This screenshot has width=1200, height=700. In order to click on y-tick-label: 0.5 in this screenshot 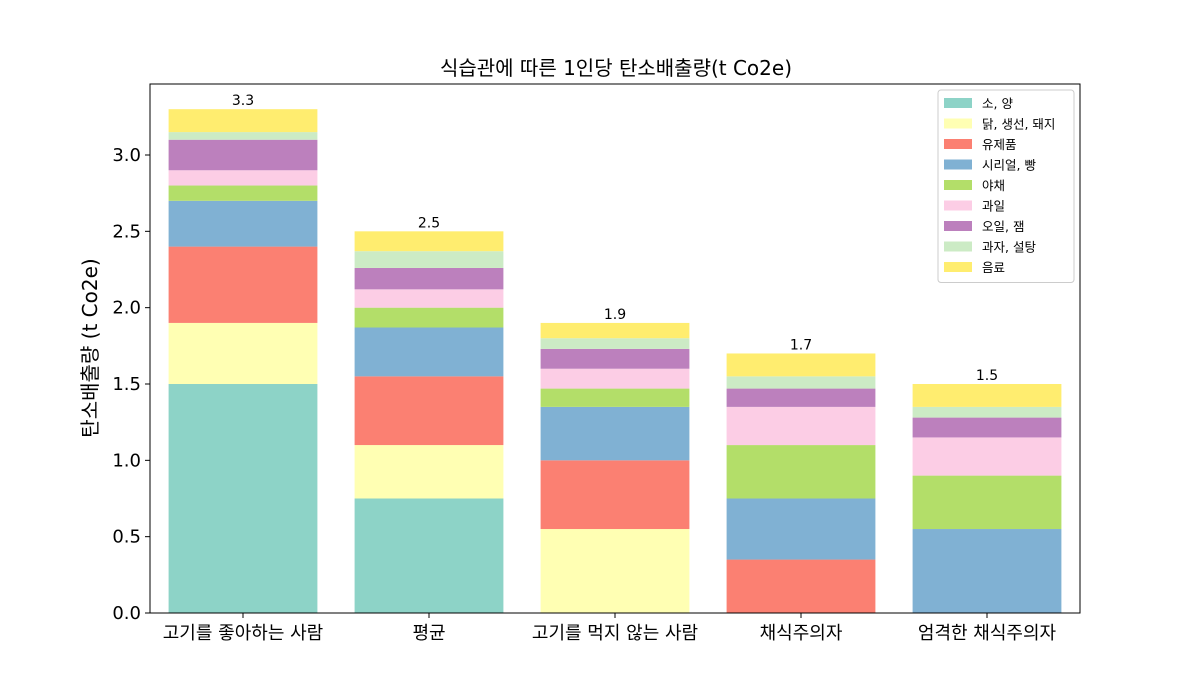, I will do `click(126, 537)`.